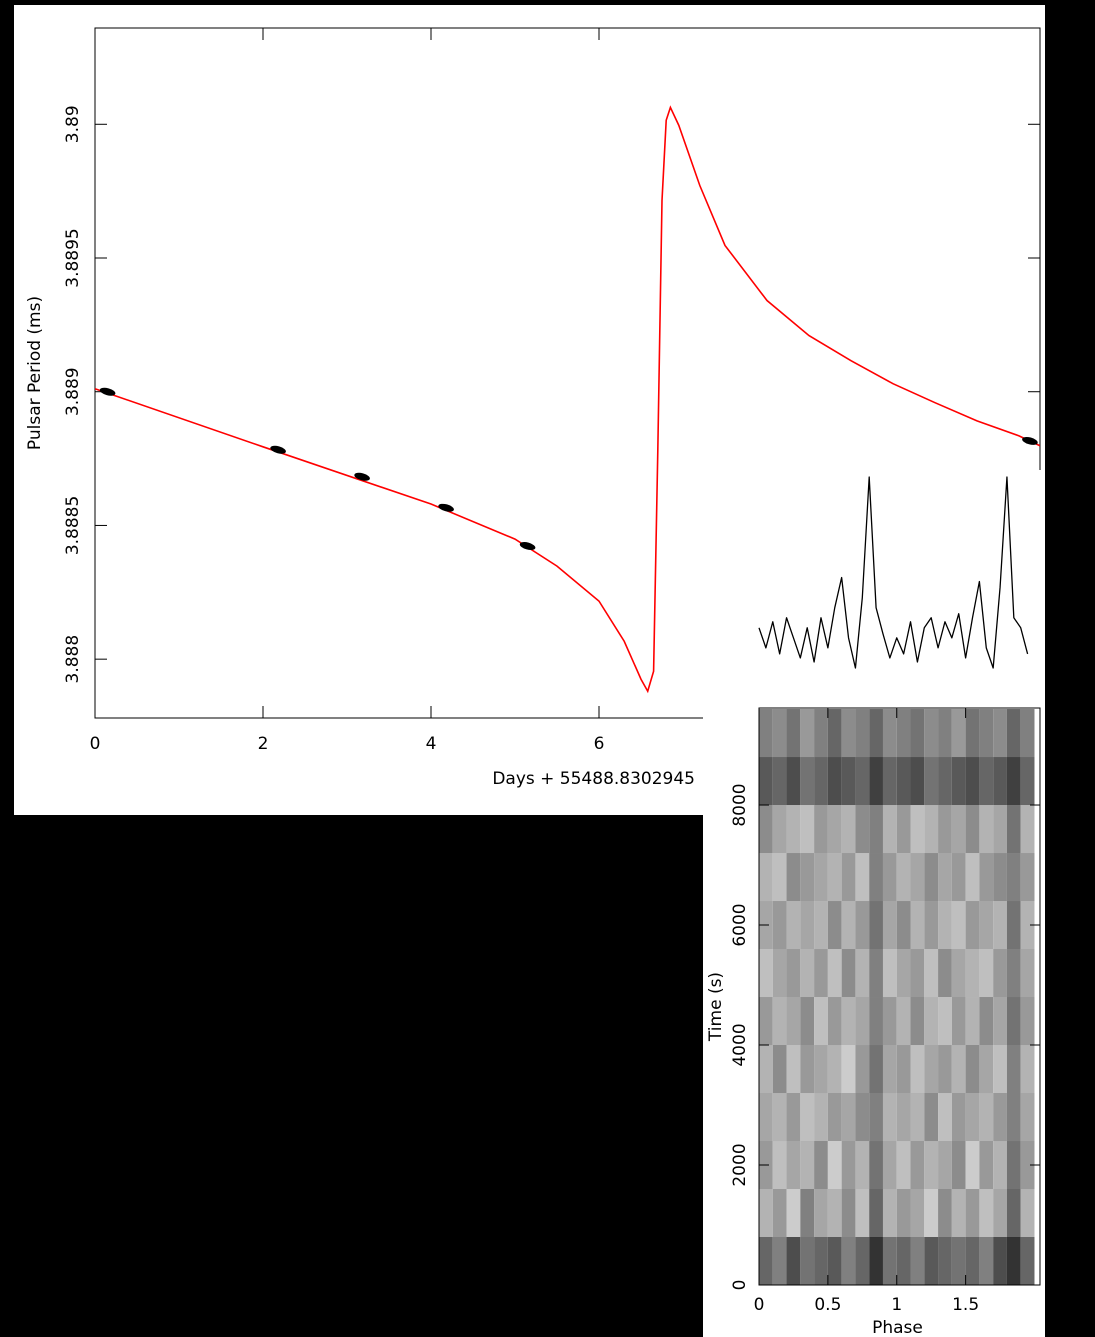 This screenshot has width=1095, height=1337. Describe the element at coordinates (740, 804) in the screenshot. I see `y-tick-label: 8000` at that location.